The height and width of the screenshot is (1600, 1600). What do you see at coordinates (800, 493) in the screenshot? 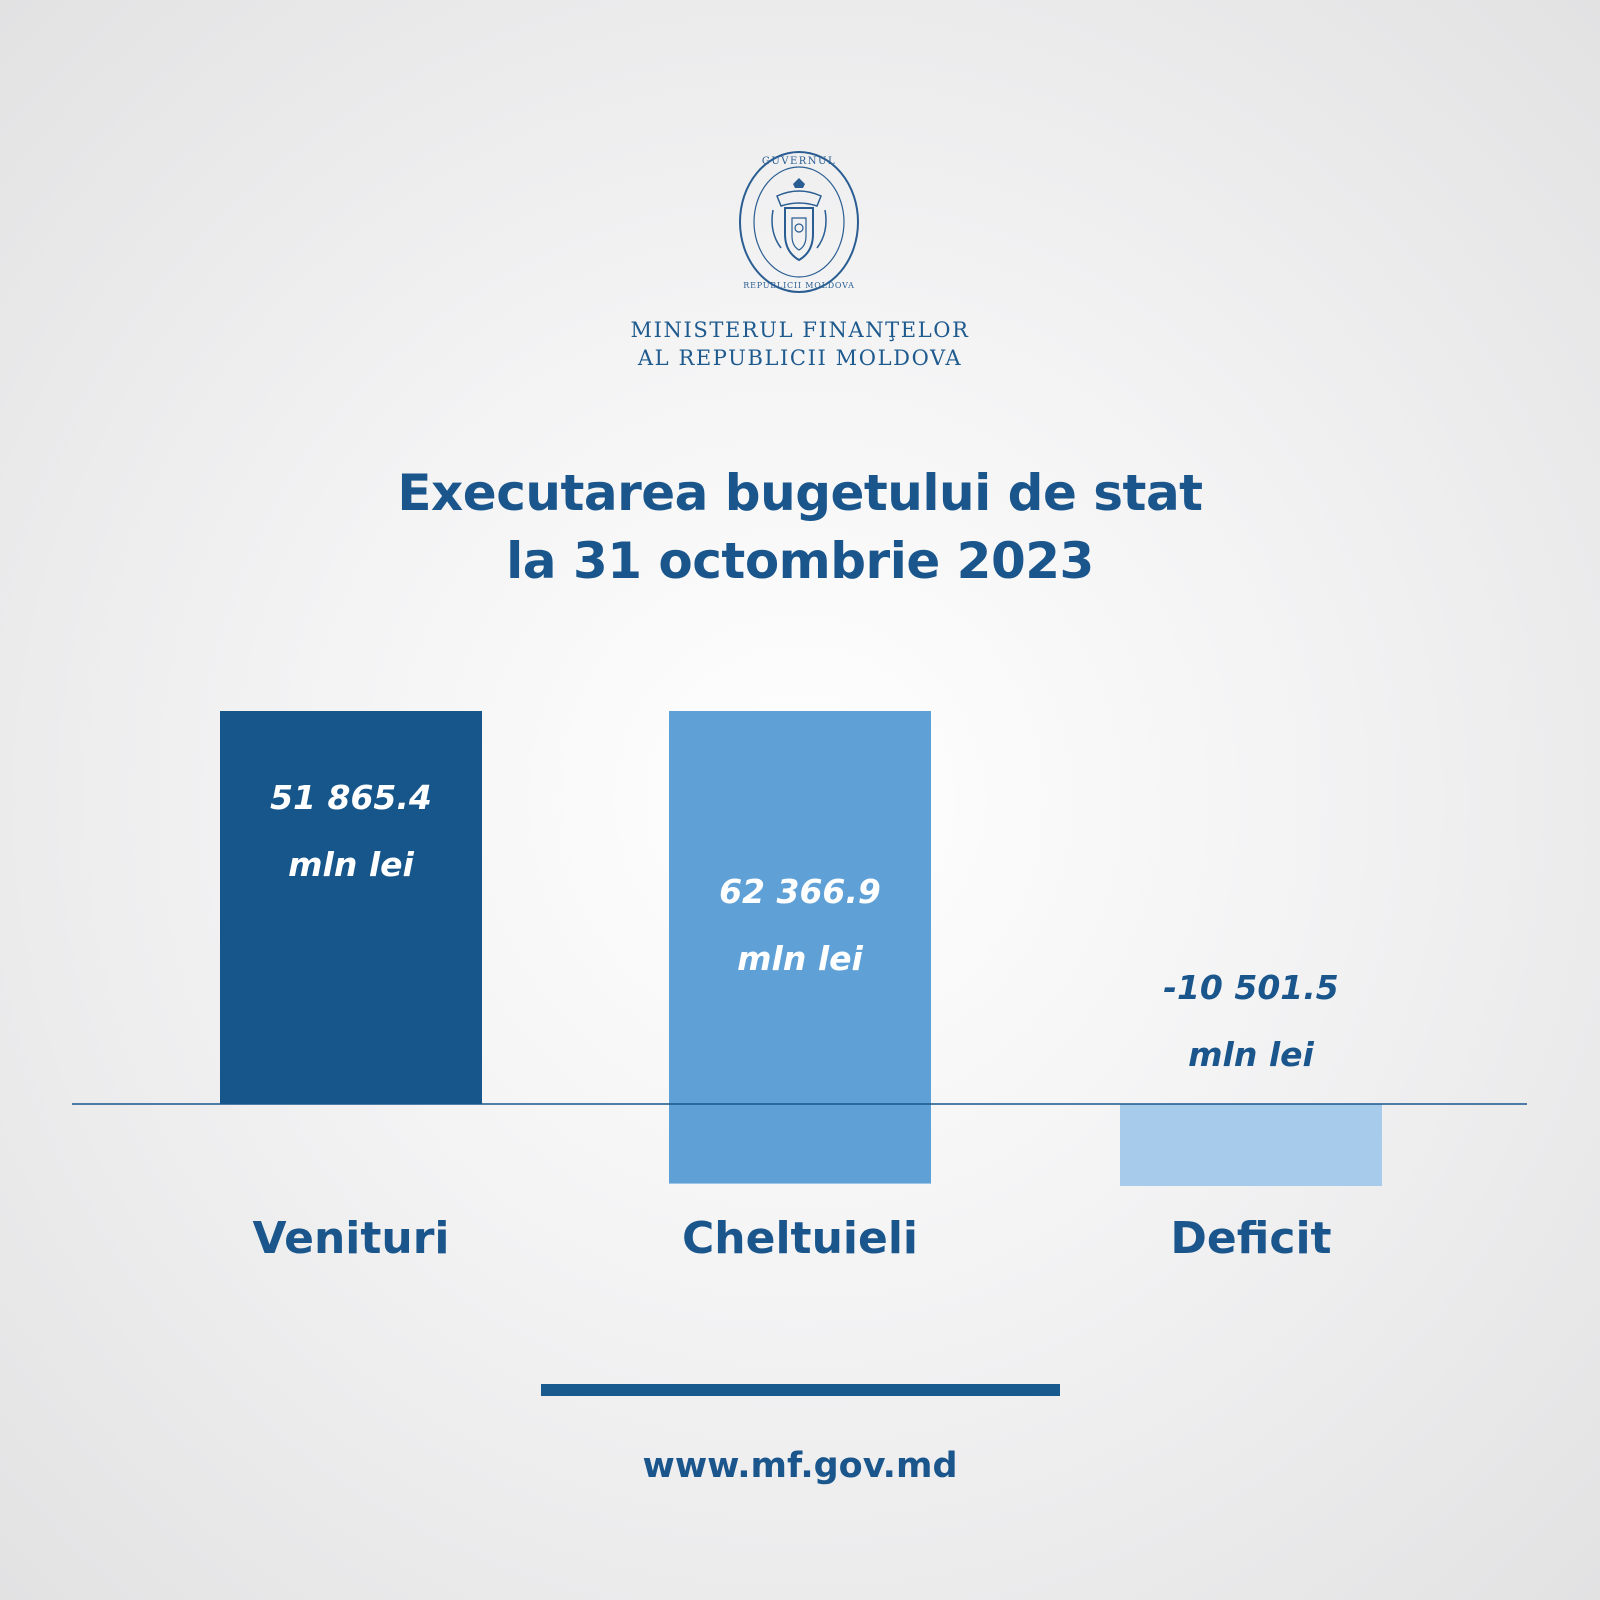
I see `chart-title-line1: Executarea bugetului de stat` at bounding box center [800, 493].